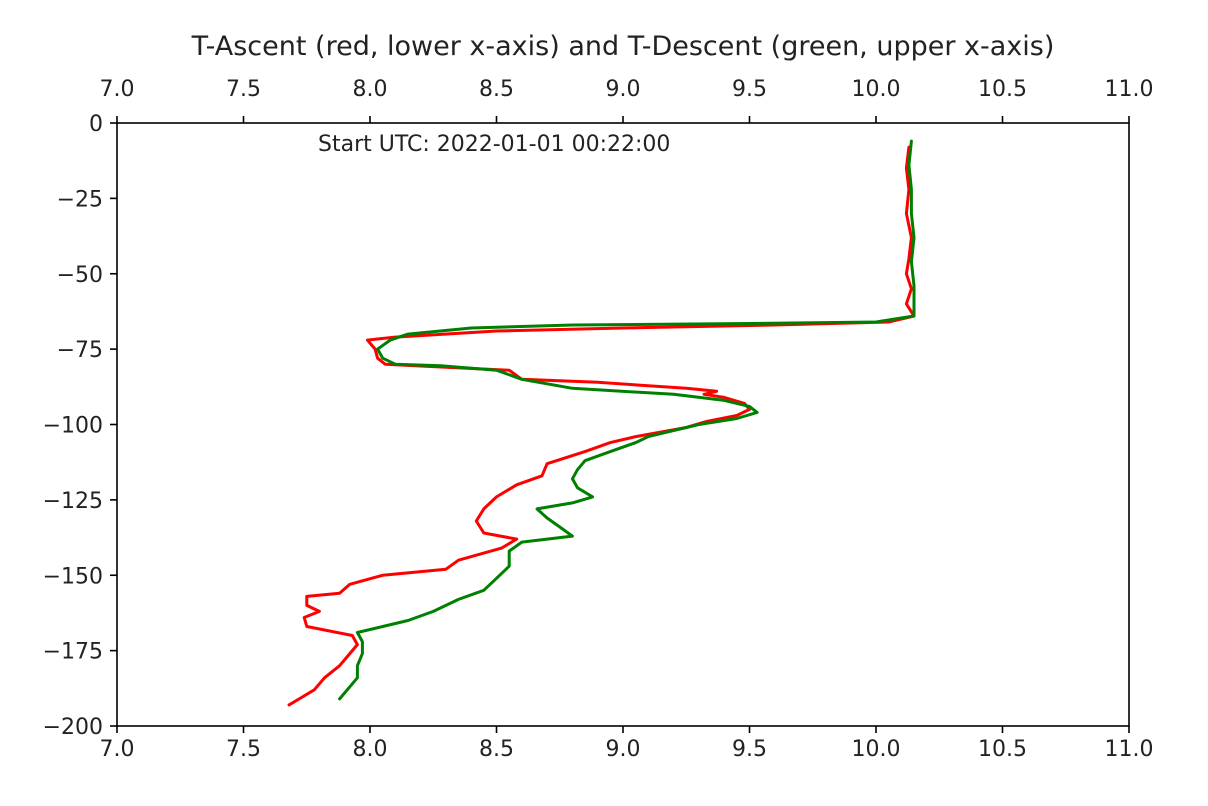 Image resolution: width=1208 pixels, height=806 pixels. What do you see at coordinates (80, 350) in the screenshot?
I see `y-tick-label: −75` at bounding box center [80, 350].